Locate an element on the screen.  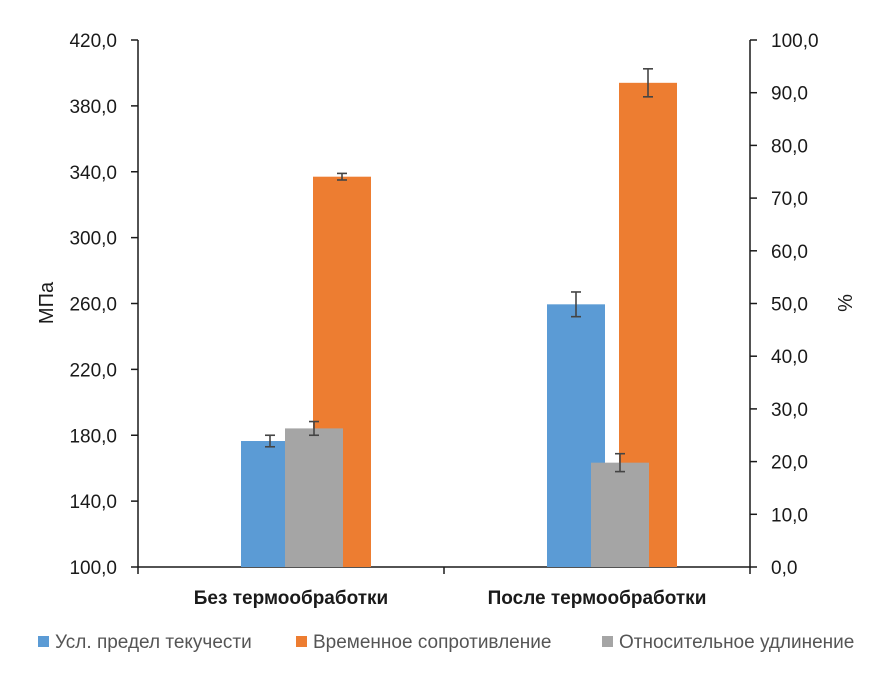
legend-item: Временное сопротивление is located at coordinates (423, 642).